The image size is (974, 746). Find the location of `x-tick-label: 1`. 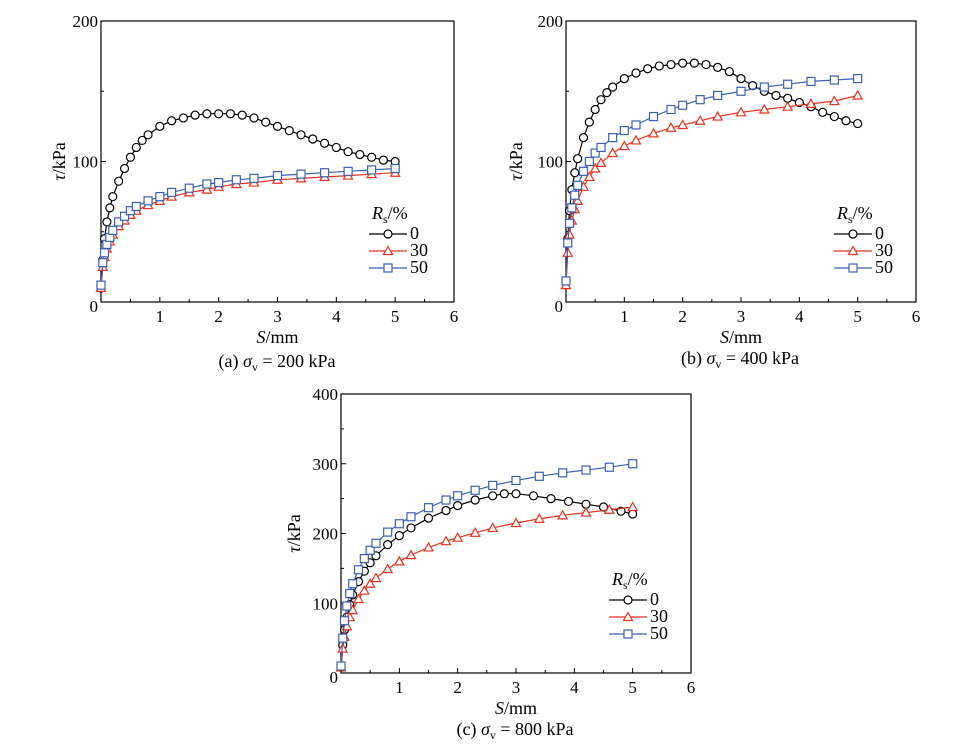

x-tick-label: 1 is located at coordinates (624, 316).